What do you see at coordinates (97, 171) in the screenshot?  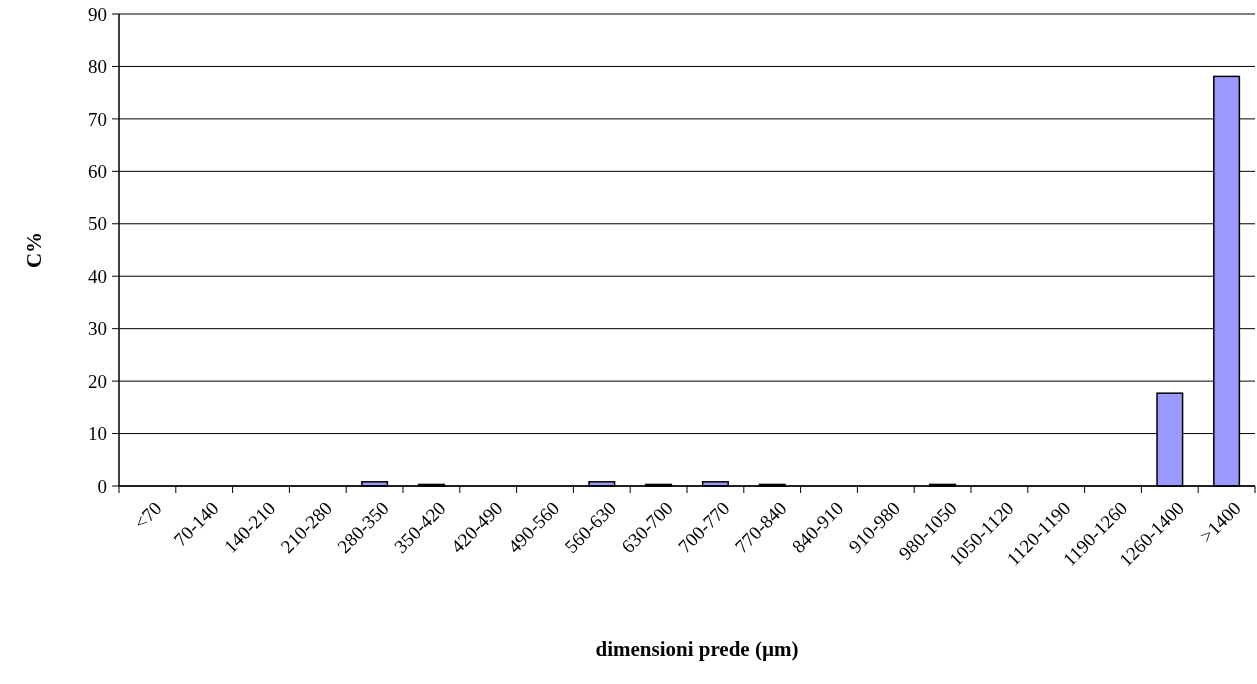 I see `y-tick-label: 60` at bounding box center [97, 171].